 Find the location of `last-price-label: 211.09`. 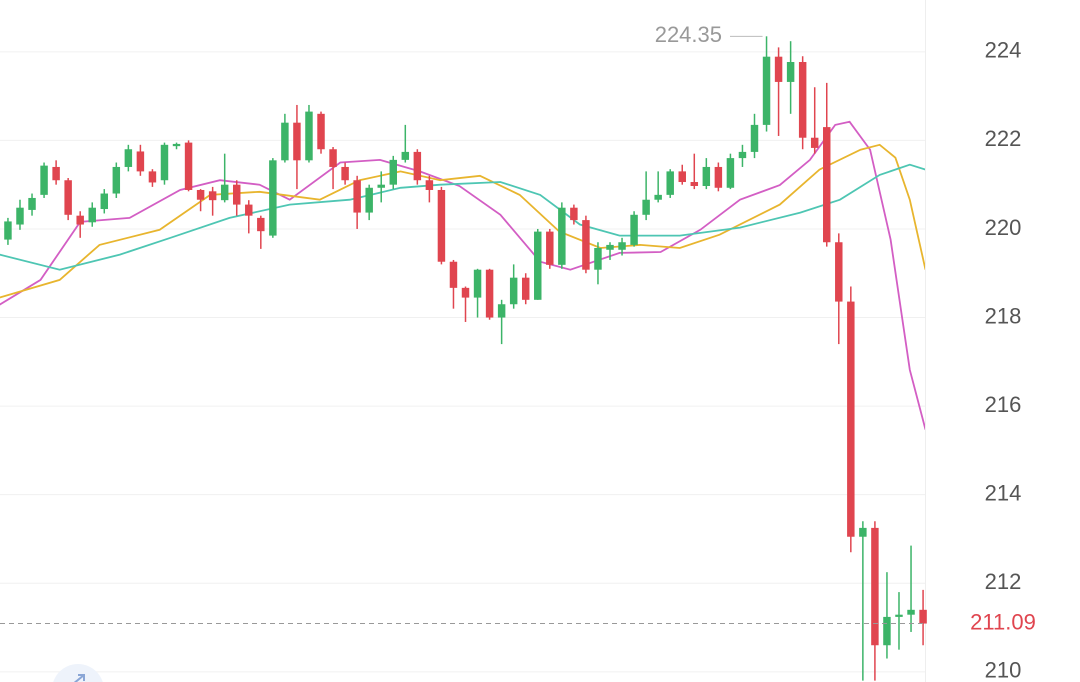

last-price-label: 211.09 is located at coordinates (1003, 621).